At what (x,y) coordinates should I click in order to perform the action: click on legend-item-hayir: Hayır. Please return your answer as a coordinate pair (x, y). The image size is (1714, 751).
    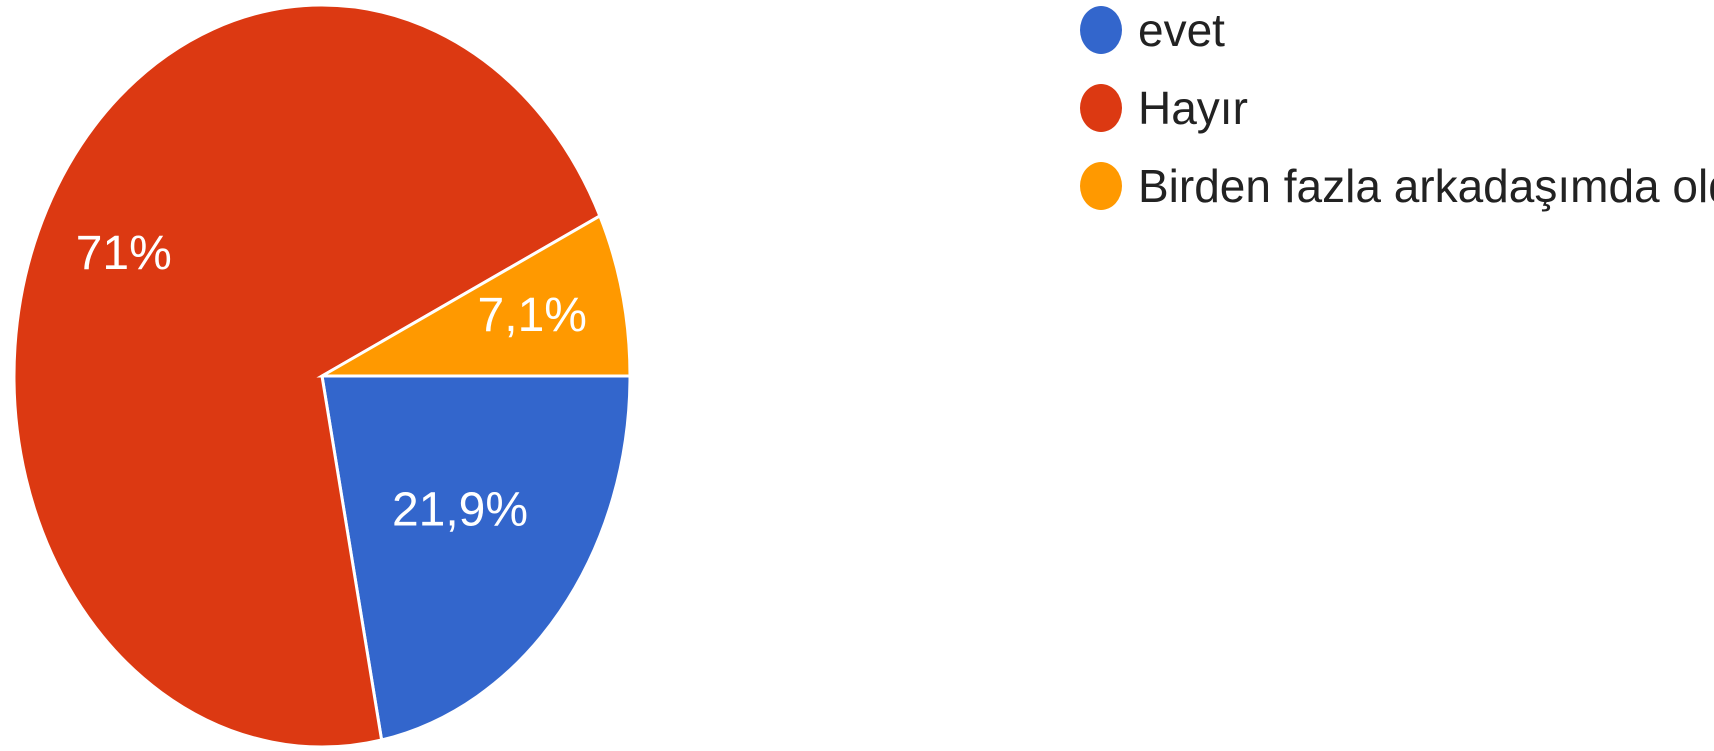
    Looking at the image, I should click on (1397, 108).